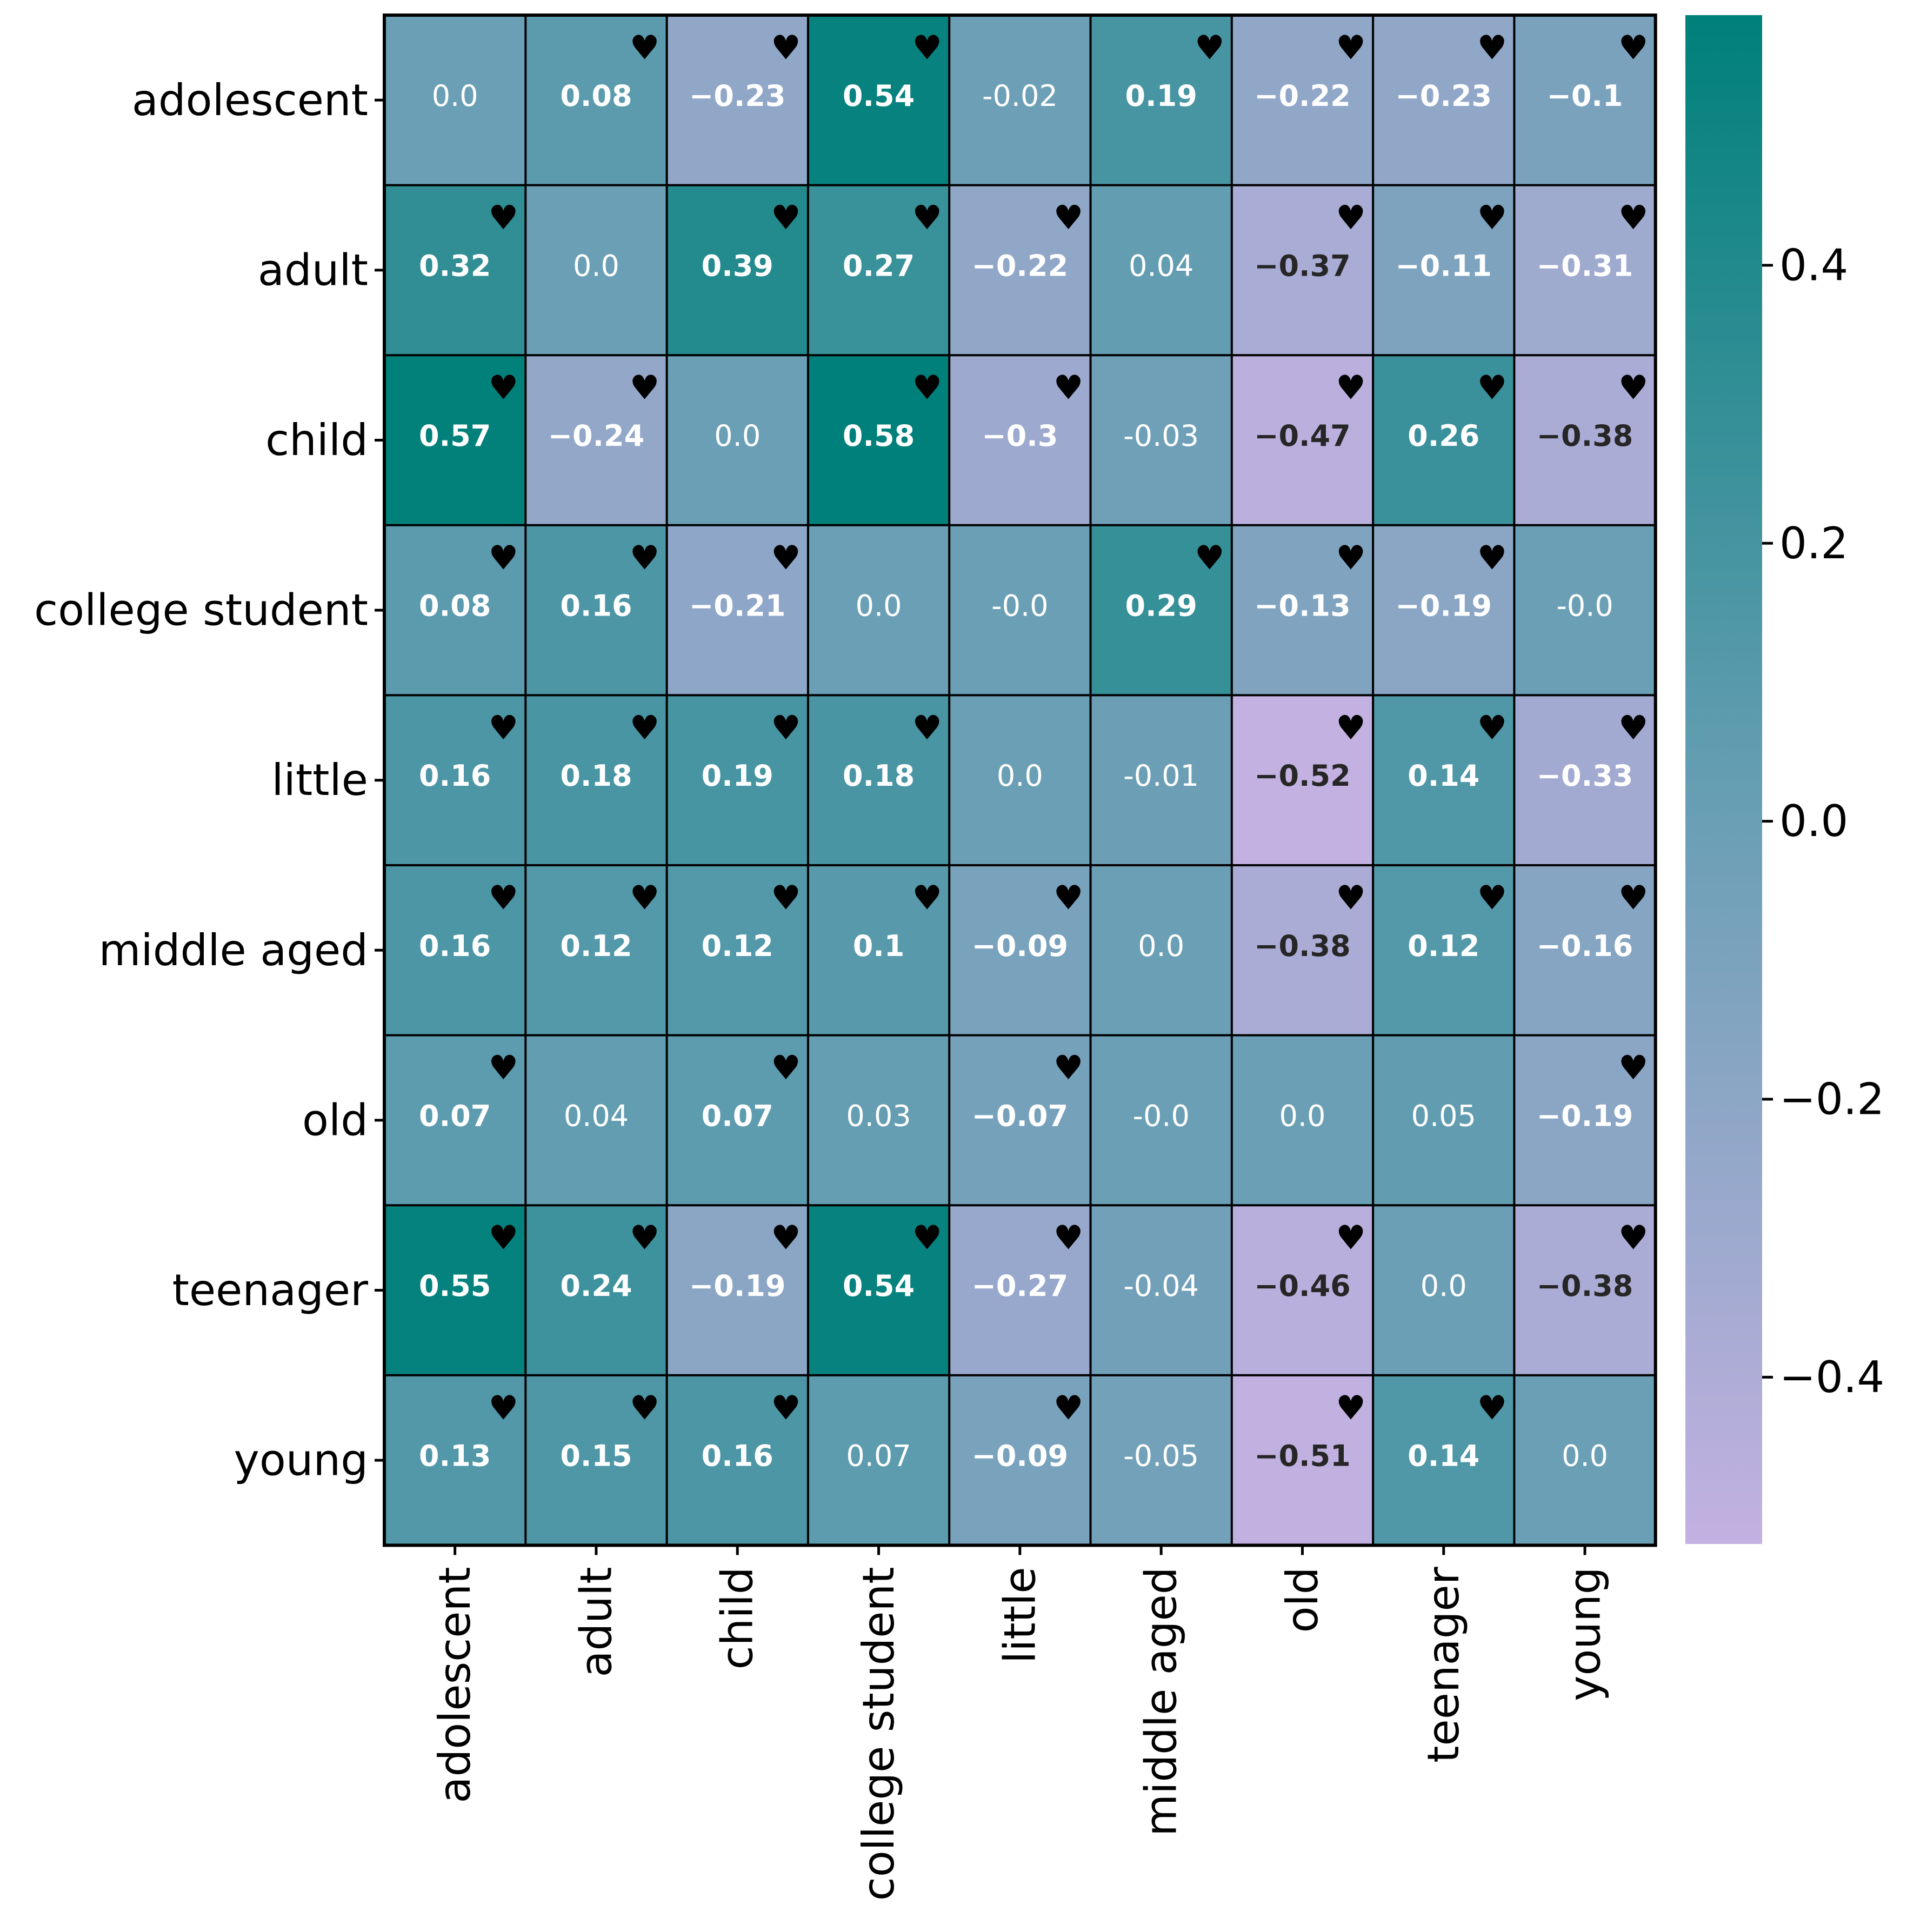  I want to click on heatmap-cell-college-student-child, so click(737, 610).